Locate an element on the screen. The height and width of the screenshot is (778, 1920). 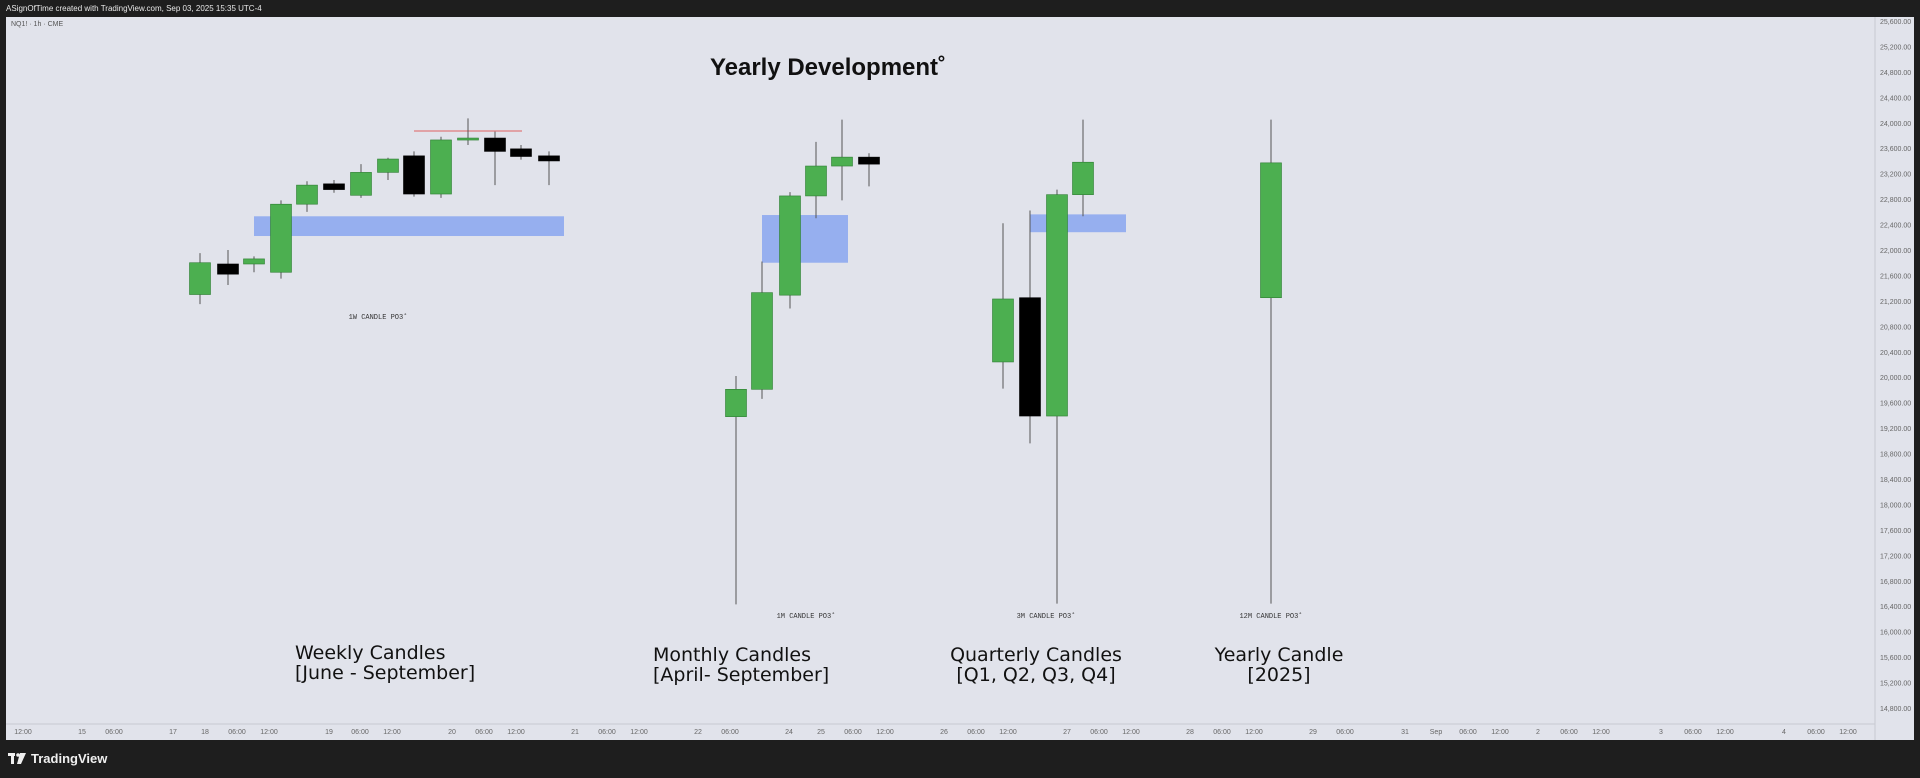
y-tick-label: 18,000.00 is located at coordinates (1895, 505).